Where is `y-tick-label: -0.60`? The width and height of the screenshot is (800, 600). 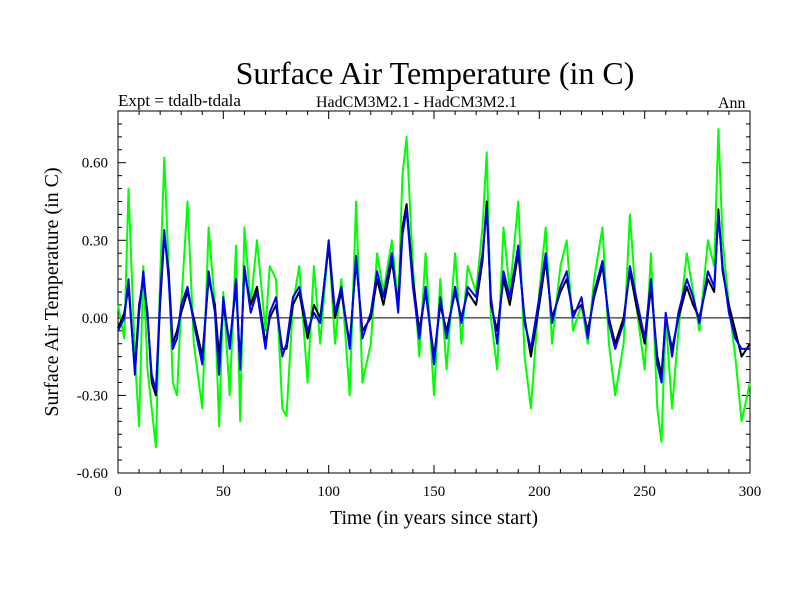
y-tick-label: -0.60 is located at coordinates (92, 474).